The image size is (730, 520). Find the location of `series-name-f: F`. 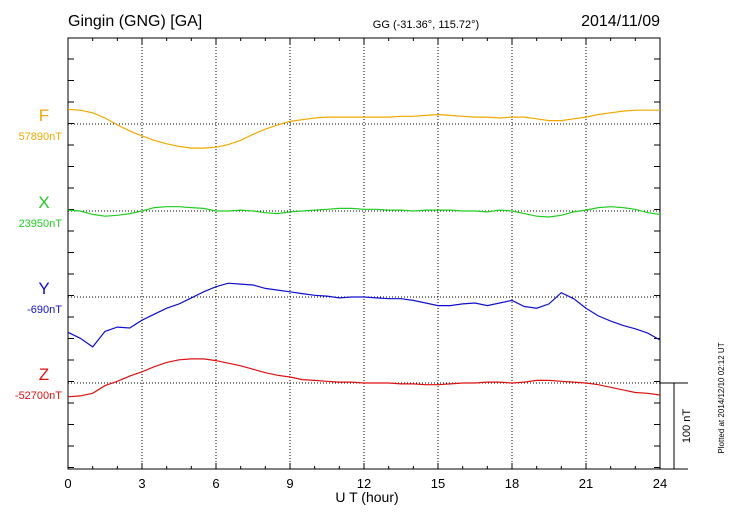

series-name-f: F is located at coordinates (44, 115).